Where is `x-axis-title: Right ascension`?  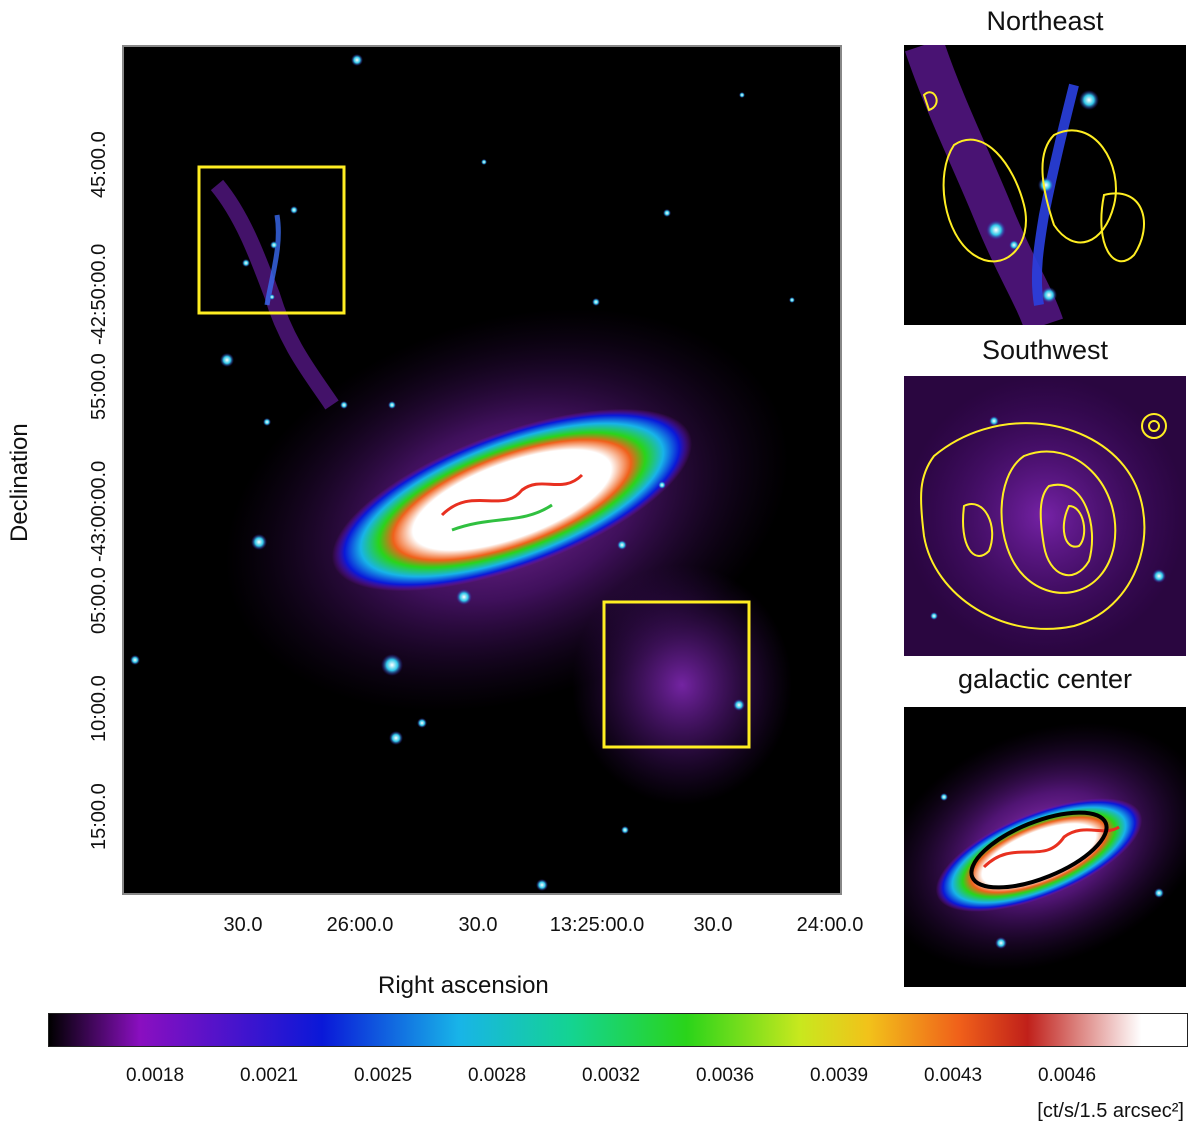 x-axis-title: Right ascension is located at coordinates (463, 985).